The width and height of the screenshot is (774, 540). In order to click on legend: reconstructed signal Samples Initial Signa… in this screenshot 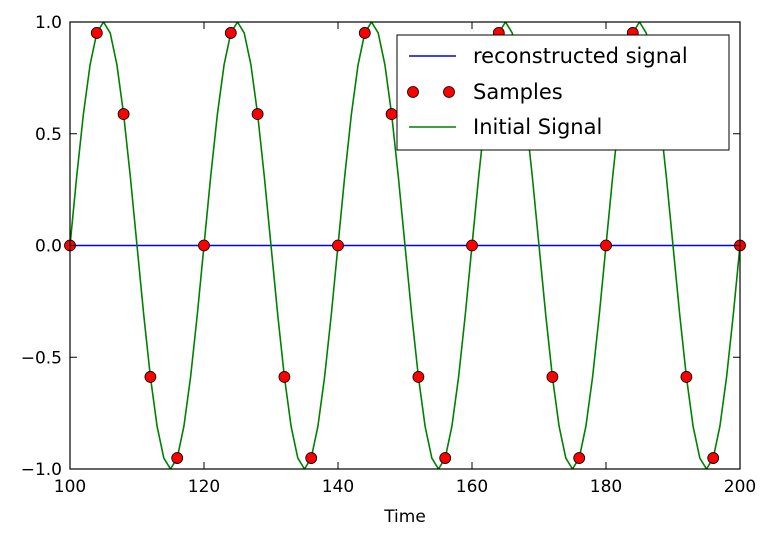, I will do `click(563, 92)`.